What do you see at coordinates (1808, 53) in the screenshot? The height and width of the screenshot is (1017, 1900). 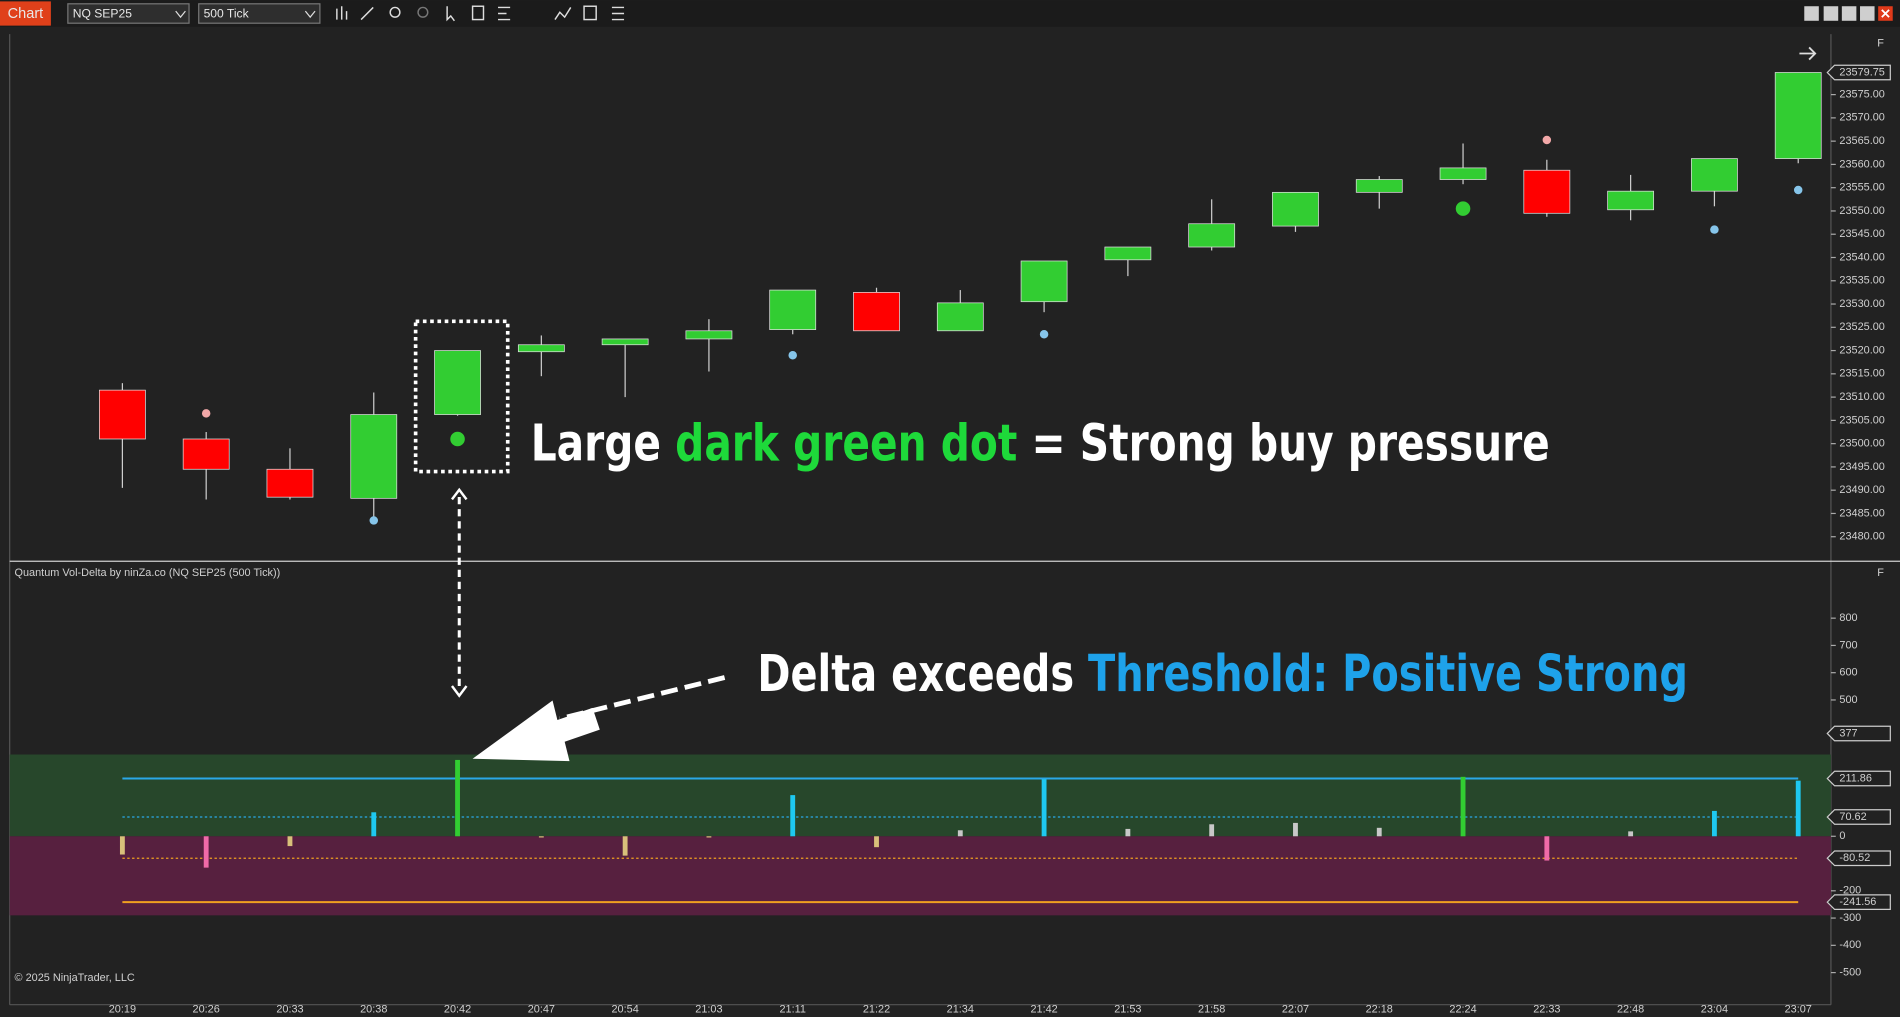 I see `scroll-arrow` at bounding box center [1808, 53].